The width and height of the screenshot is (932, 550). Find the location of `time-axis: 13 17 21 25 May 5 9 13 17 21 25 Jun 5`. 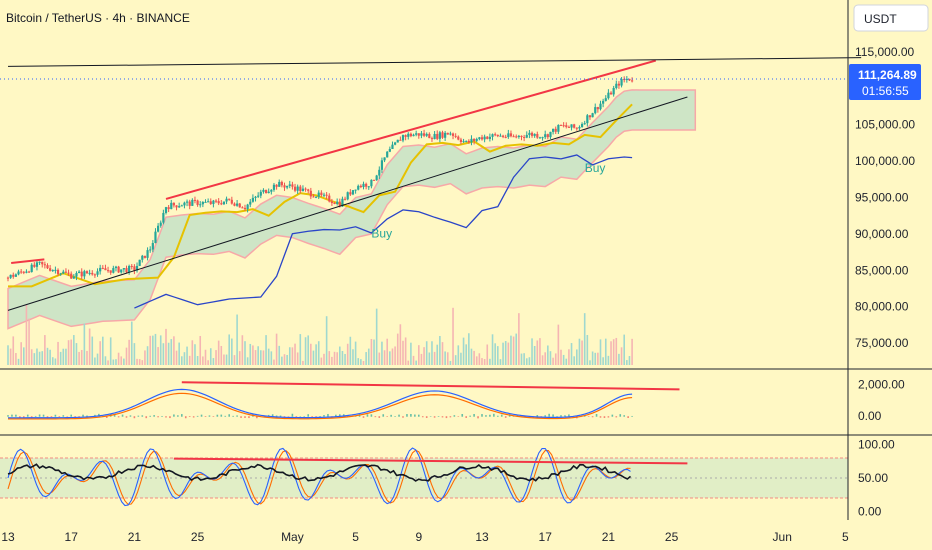

time-axis: 13 17 21 25 May 5 9 13 17 21 25 Jun 5 is located at coordinates (425, 537).